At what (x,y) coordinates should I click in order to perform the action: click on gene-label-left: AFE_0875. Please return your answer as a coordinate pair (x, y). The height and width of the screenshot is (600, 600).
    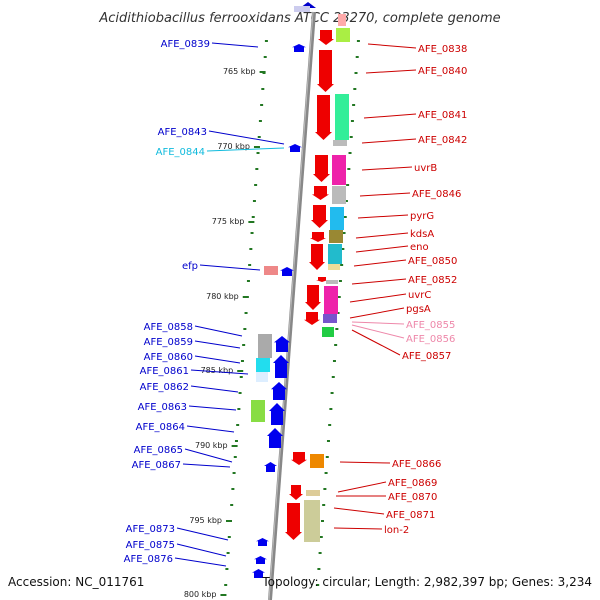
    Looking at the image, I should click on (150, 545).